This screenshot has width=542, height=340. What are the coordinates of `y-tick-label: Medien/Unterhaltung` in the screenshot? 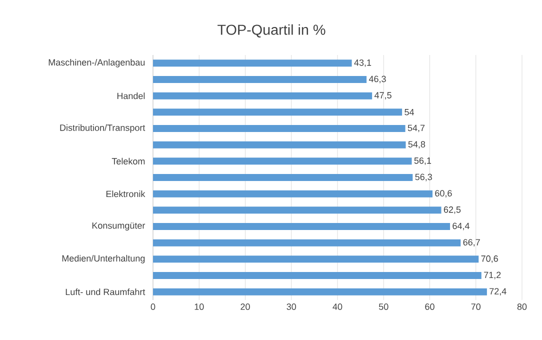 It's located at (103, 259).